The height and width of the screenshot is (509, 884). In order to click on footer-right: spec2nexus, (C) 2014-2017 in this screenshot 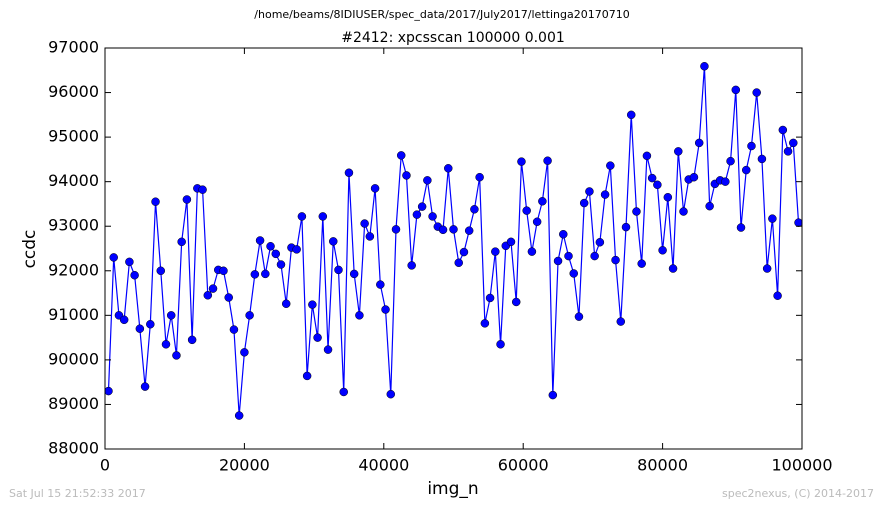, I will do `click(798, 493)`.